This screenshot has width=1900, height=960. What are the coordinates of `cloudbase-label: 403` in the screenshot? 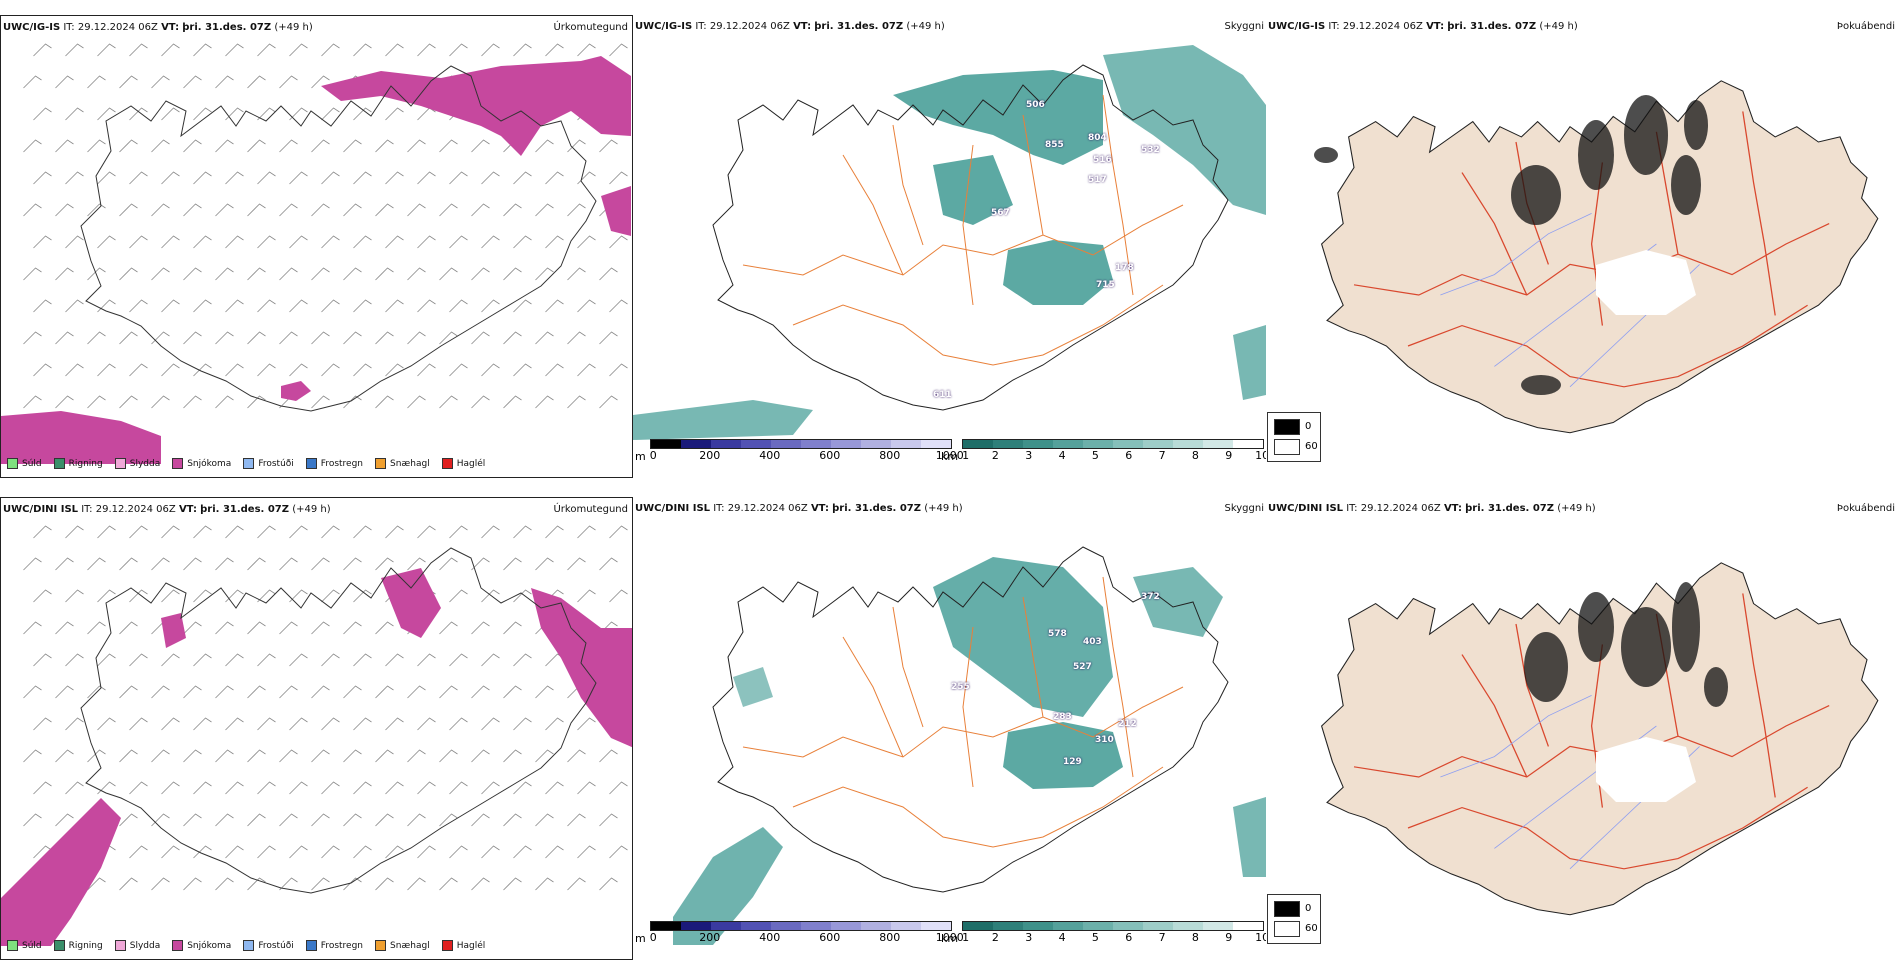 It's located at (1092, 642).